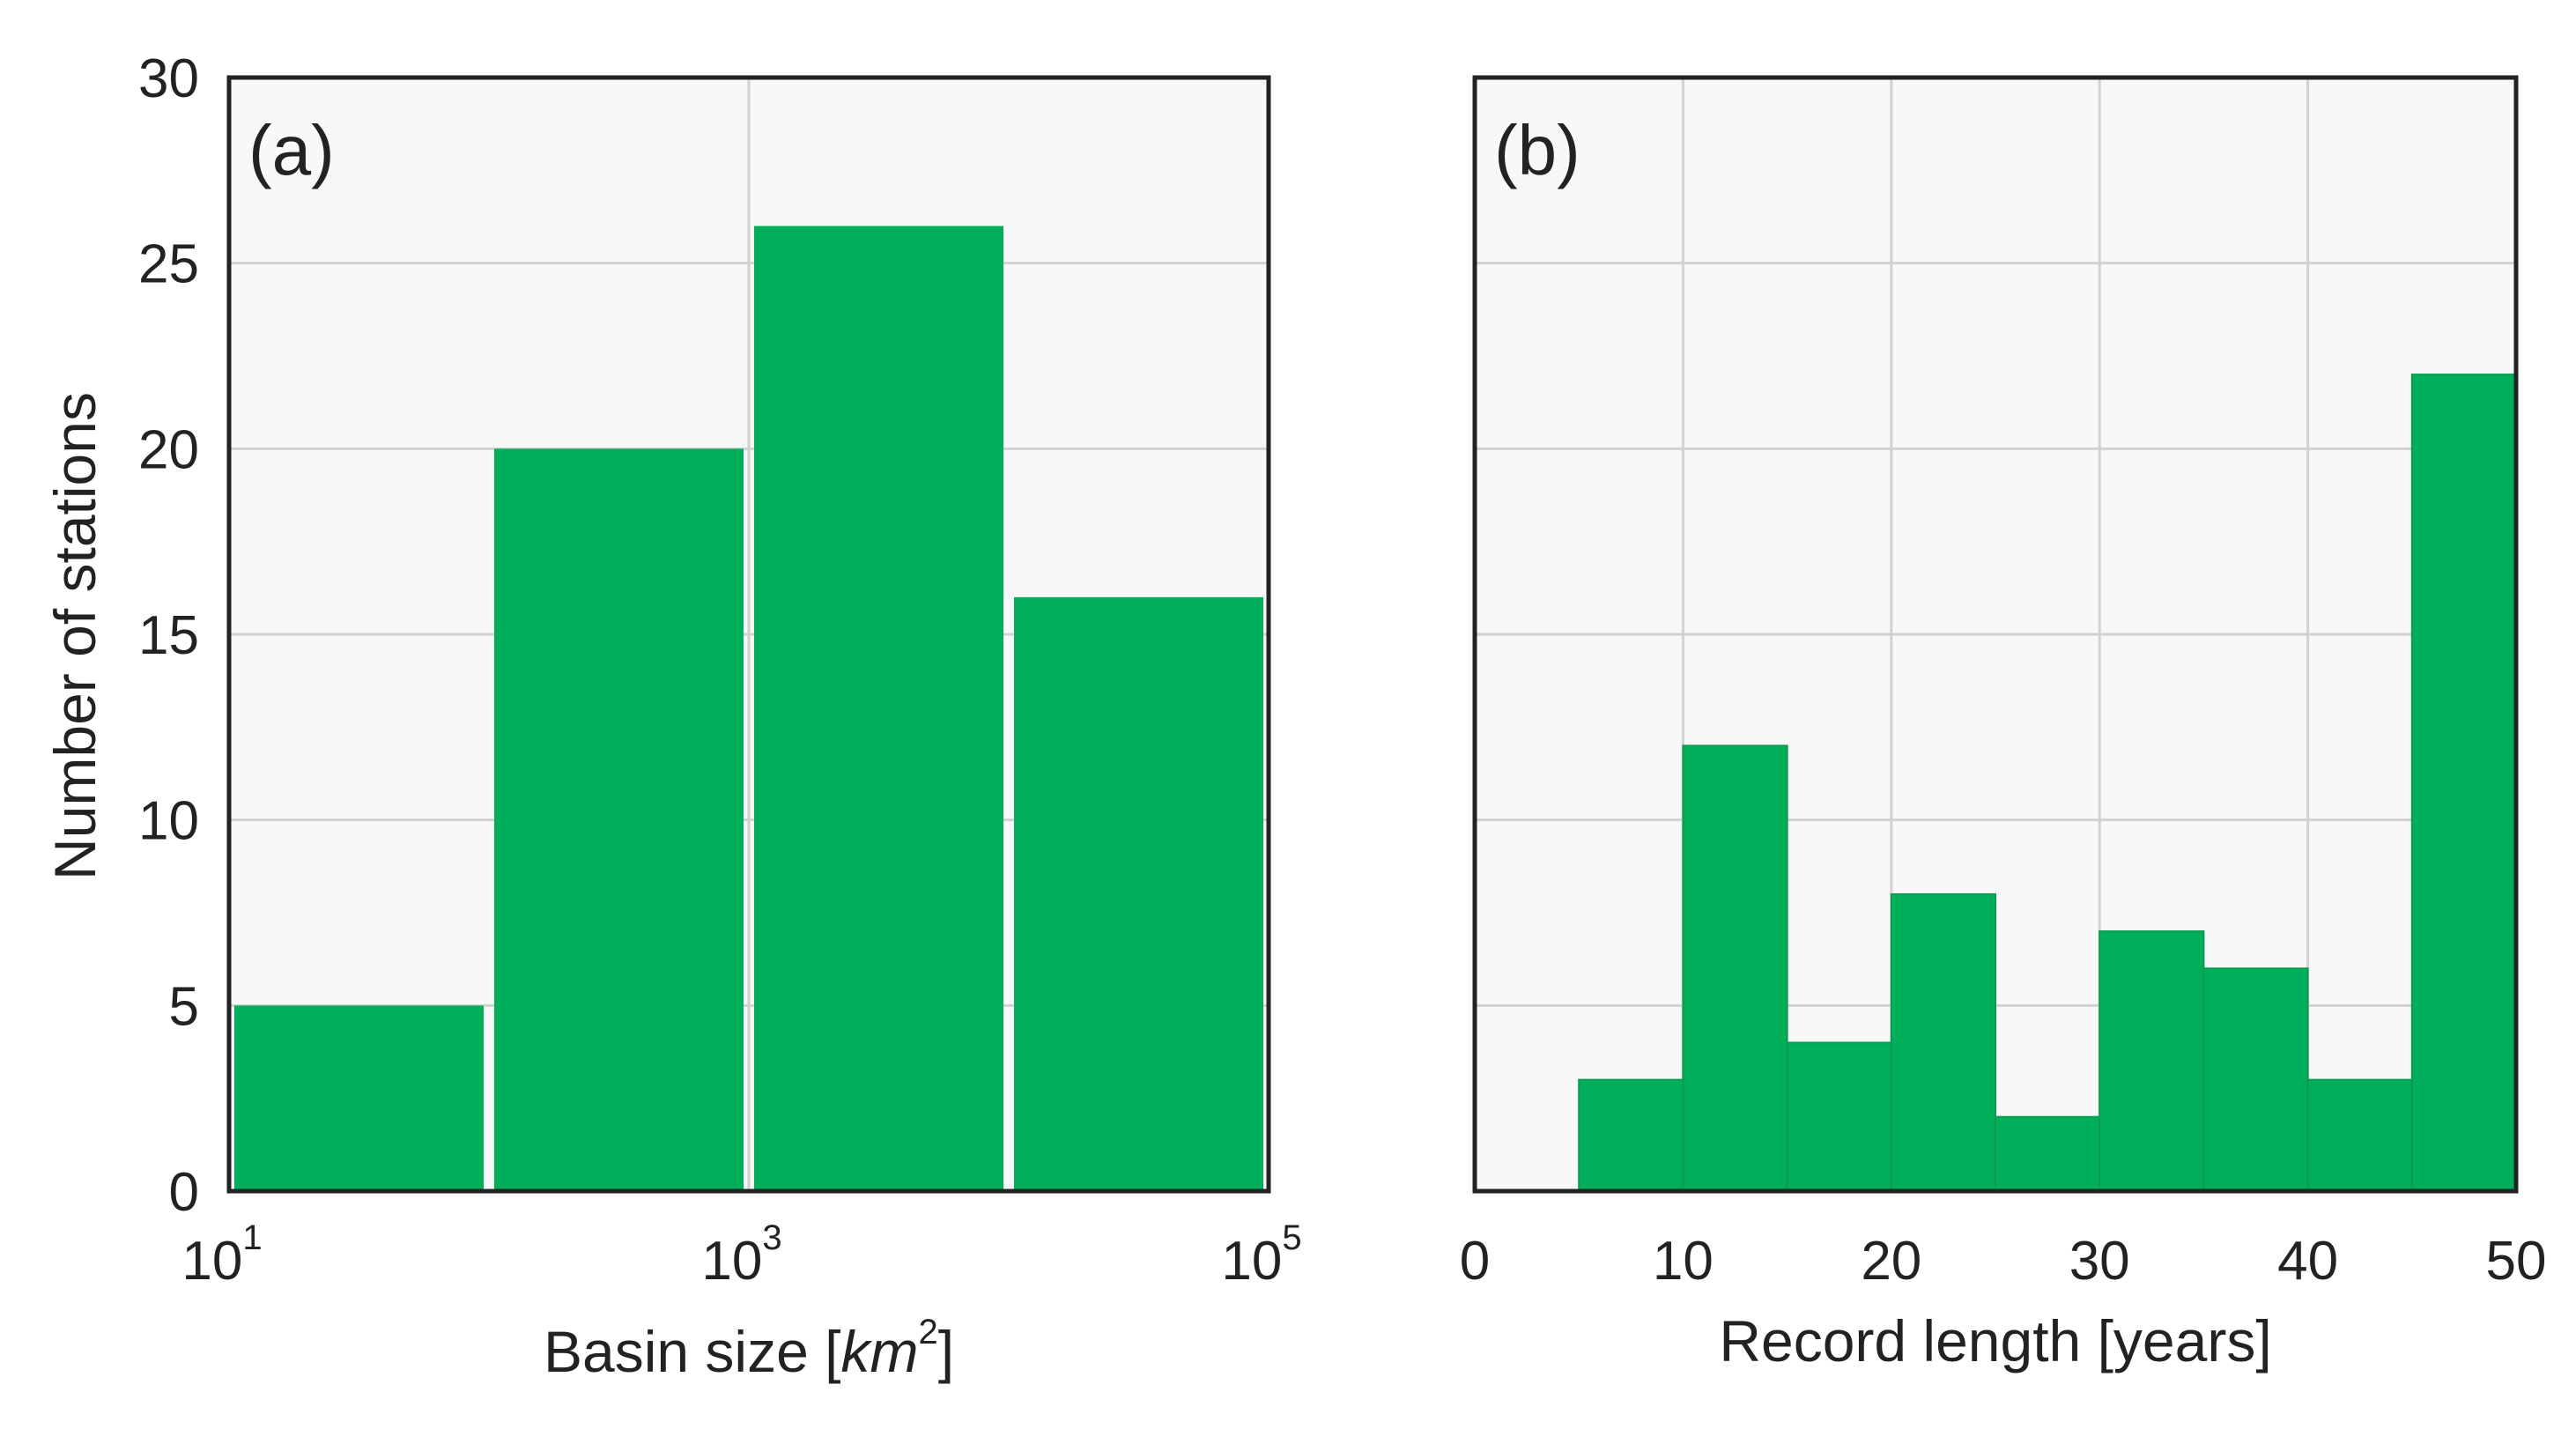 The image size is (2576, 1429). What do you see at coordinates (292, 150) in the screenshot?
I see `panel-label: (a)` at bounding box center [292, 150].